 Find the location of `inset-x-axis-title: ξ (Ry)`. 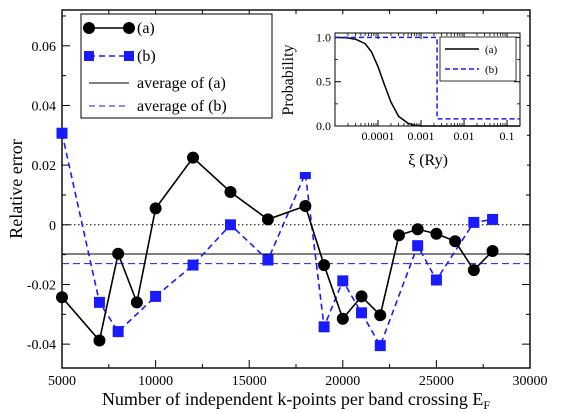

inset-x-axis-title: ξ (Ry) is located at coordinates (428, 160).